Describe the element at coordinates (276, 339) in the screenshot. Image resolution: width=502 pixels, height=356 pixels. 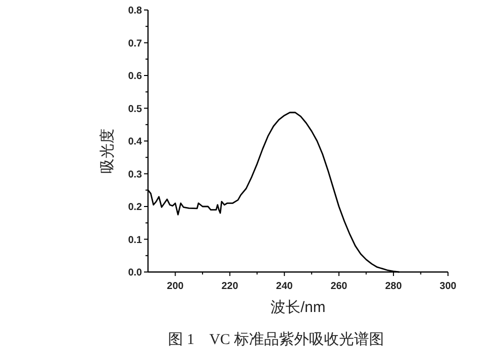
I see `caption: 图 1 VC 标准品紫外吸收光谱图` at that location.